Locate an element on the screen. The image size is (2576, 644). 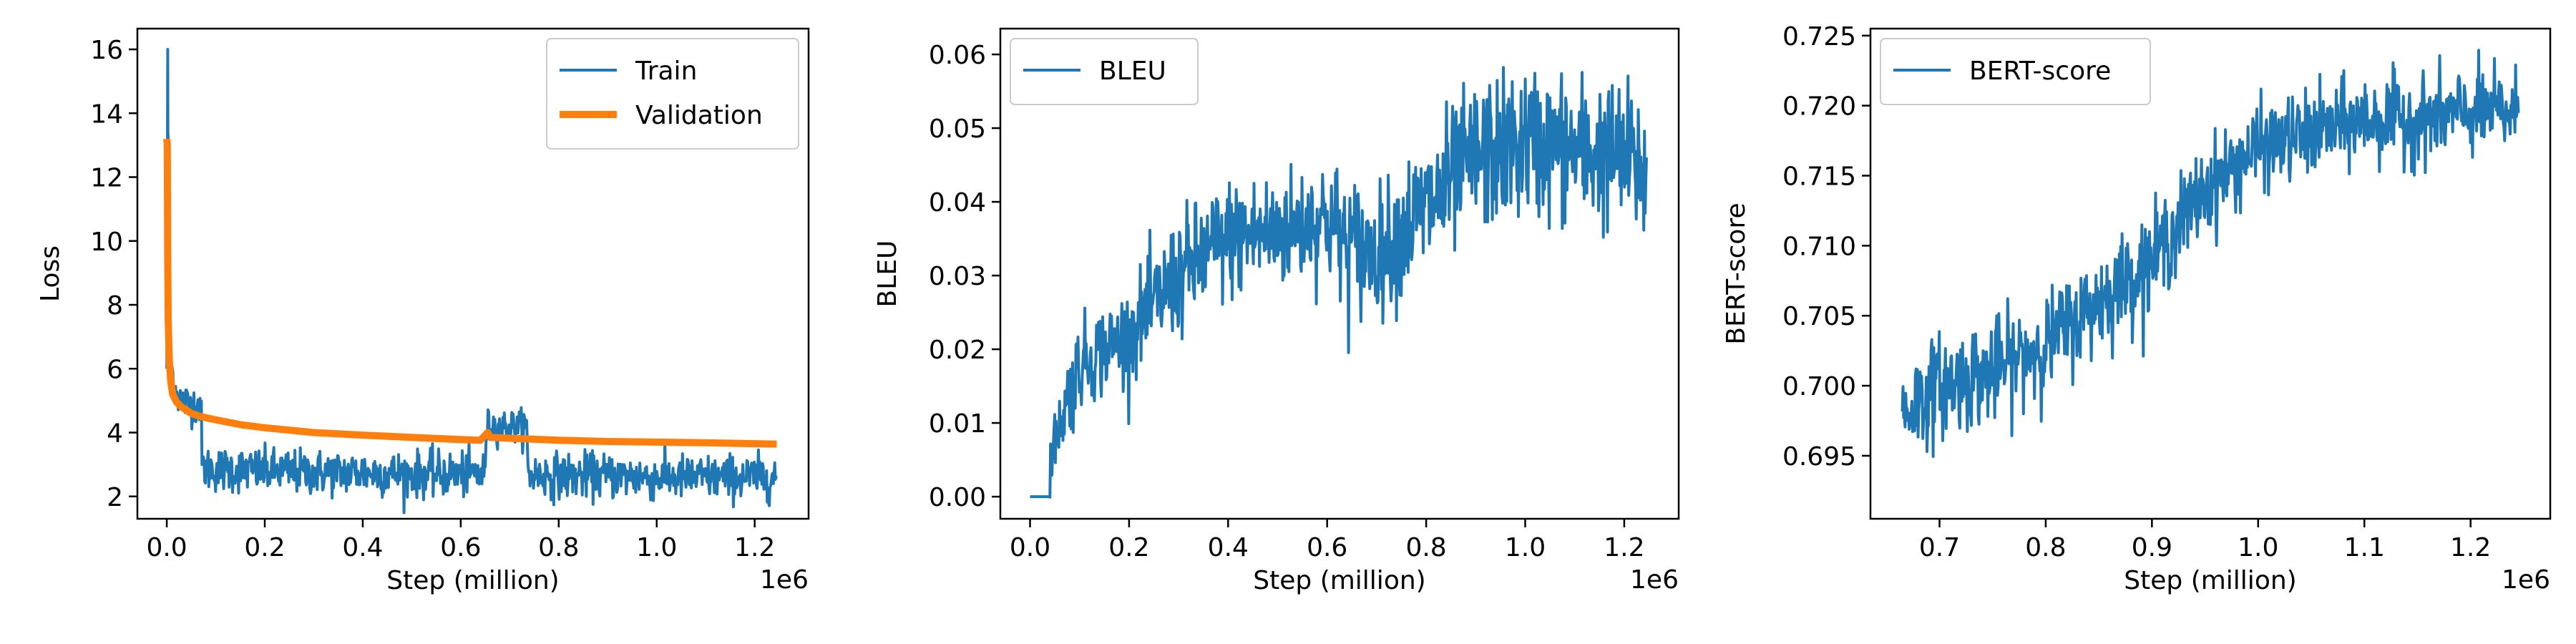
y-tick-label: 12 is located at coordinates (106, 178).